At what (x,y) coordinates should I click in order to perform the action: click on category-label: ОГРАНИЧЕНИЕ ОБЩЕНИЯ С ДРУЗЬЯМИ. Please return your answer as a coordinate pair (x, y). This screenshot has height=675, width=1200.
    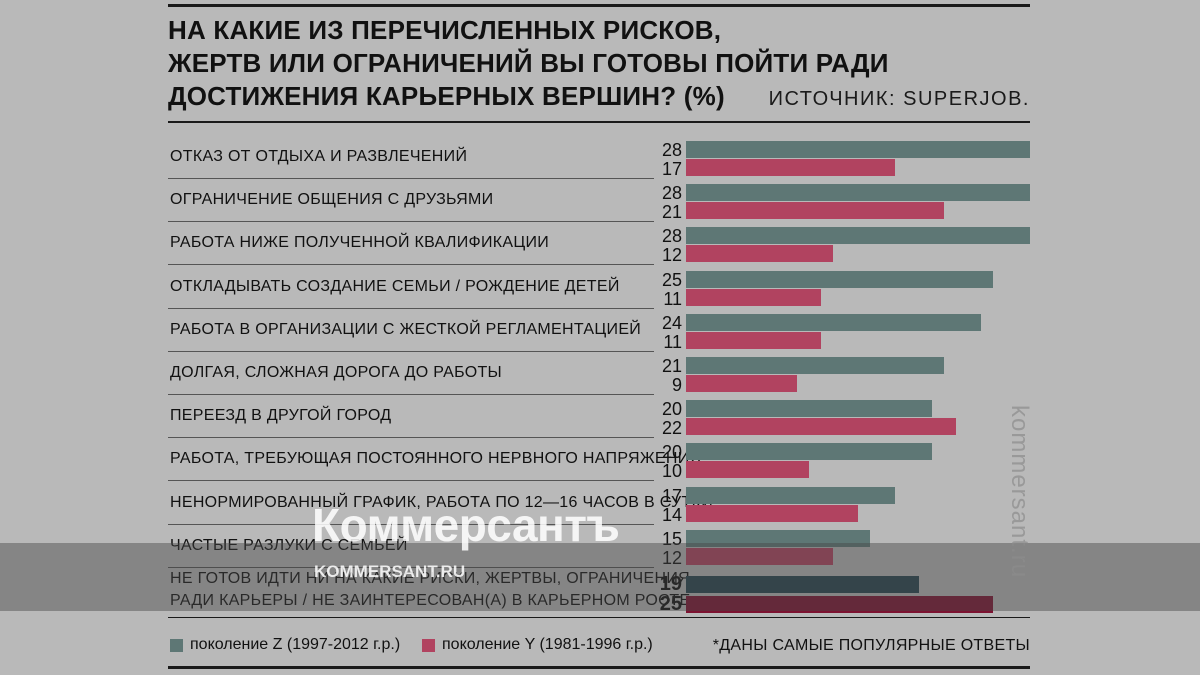
    Looking at the image, I should click on (332, 200).